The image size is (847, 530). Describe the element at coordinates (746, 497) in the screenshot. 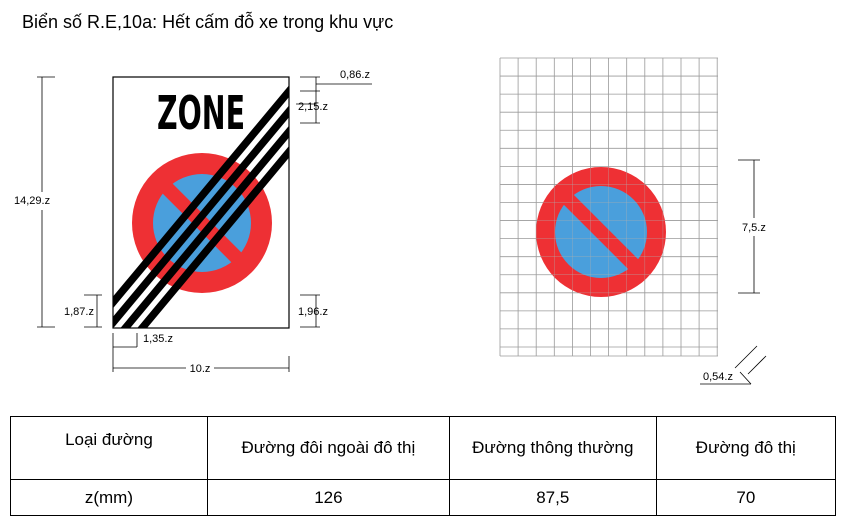

I see `value-urban-road: 70` at that location.